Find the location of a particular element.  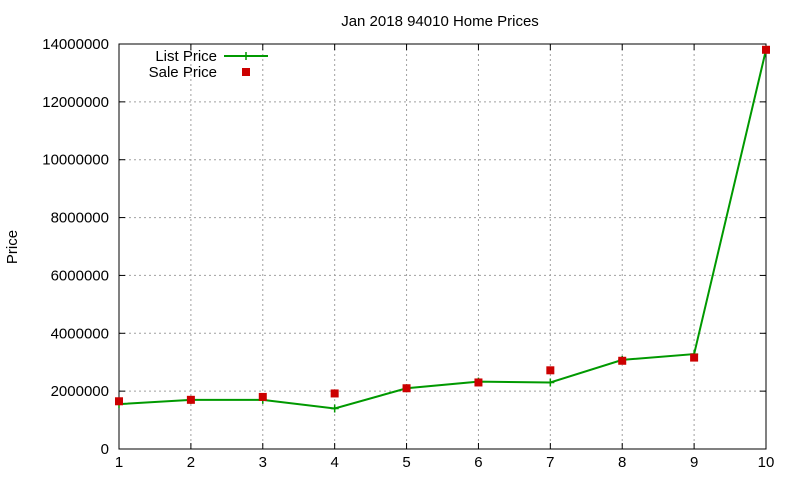

legend-label: Sale Price is located at coordinates (183, 72).